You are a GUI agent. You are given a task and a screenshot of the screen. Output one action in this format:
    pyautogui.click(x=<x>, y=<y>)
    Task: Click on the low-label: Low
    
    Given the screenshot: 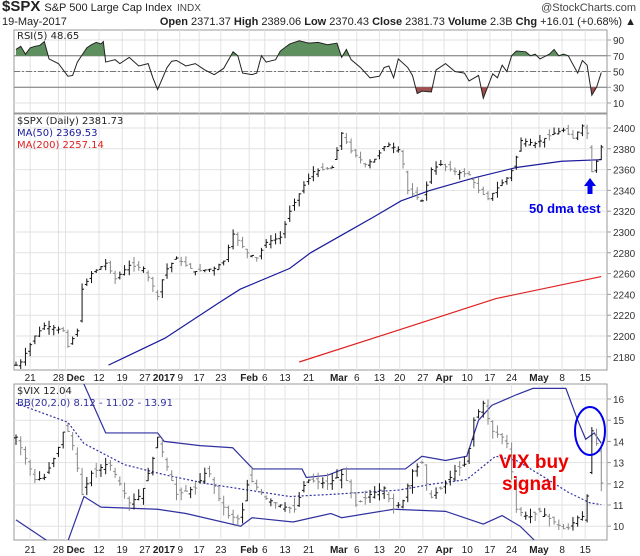 What is the action you would take?
    pyautogui.click(x=315, y=22)
    